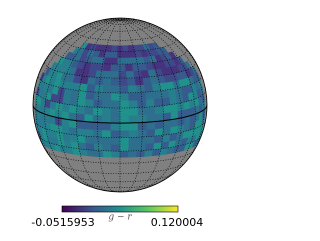  I want to click on colorbar-max-label: 0.120004, so click(177, 222).